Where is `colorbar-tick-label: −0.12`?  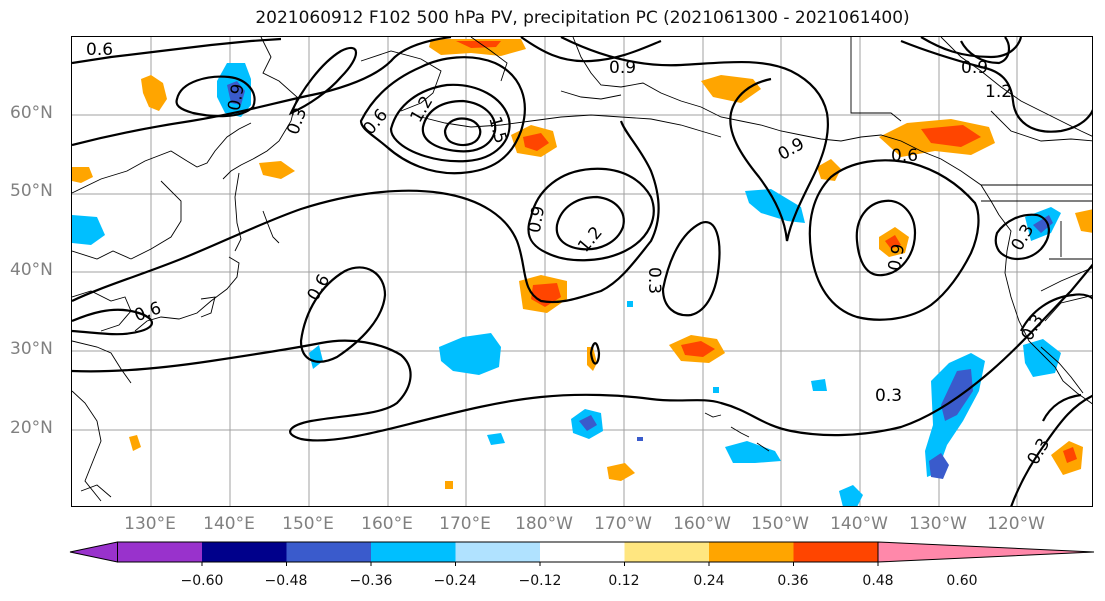 colorbar-tick-label: −0.12 is located at coordinates (540, 581).